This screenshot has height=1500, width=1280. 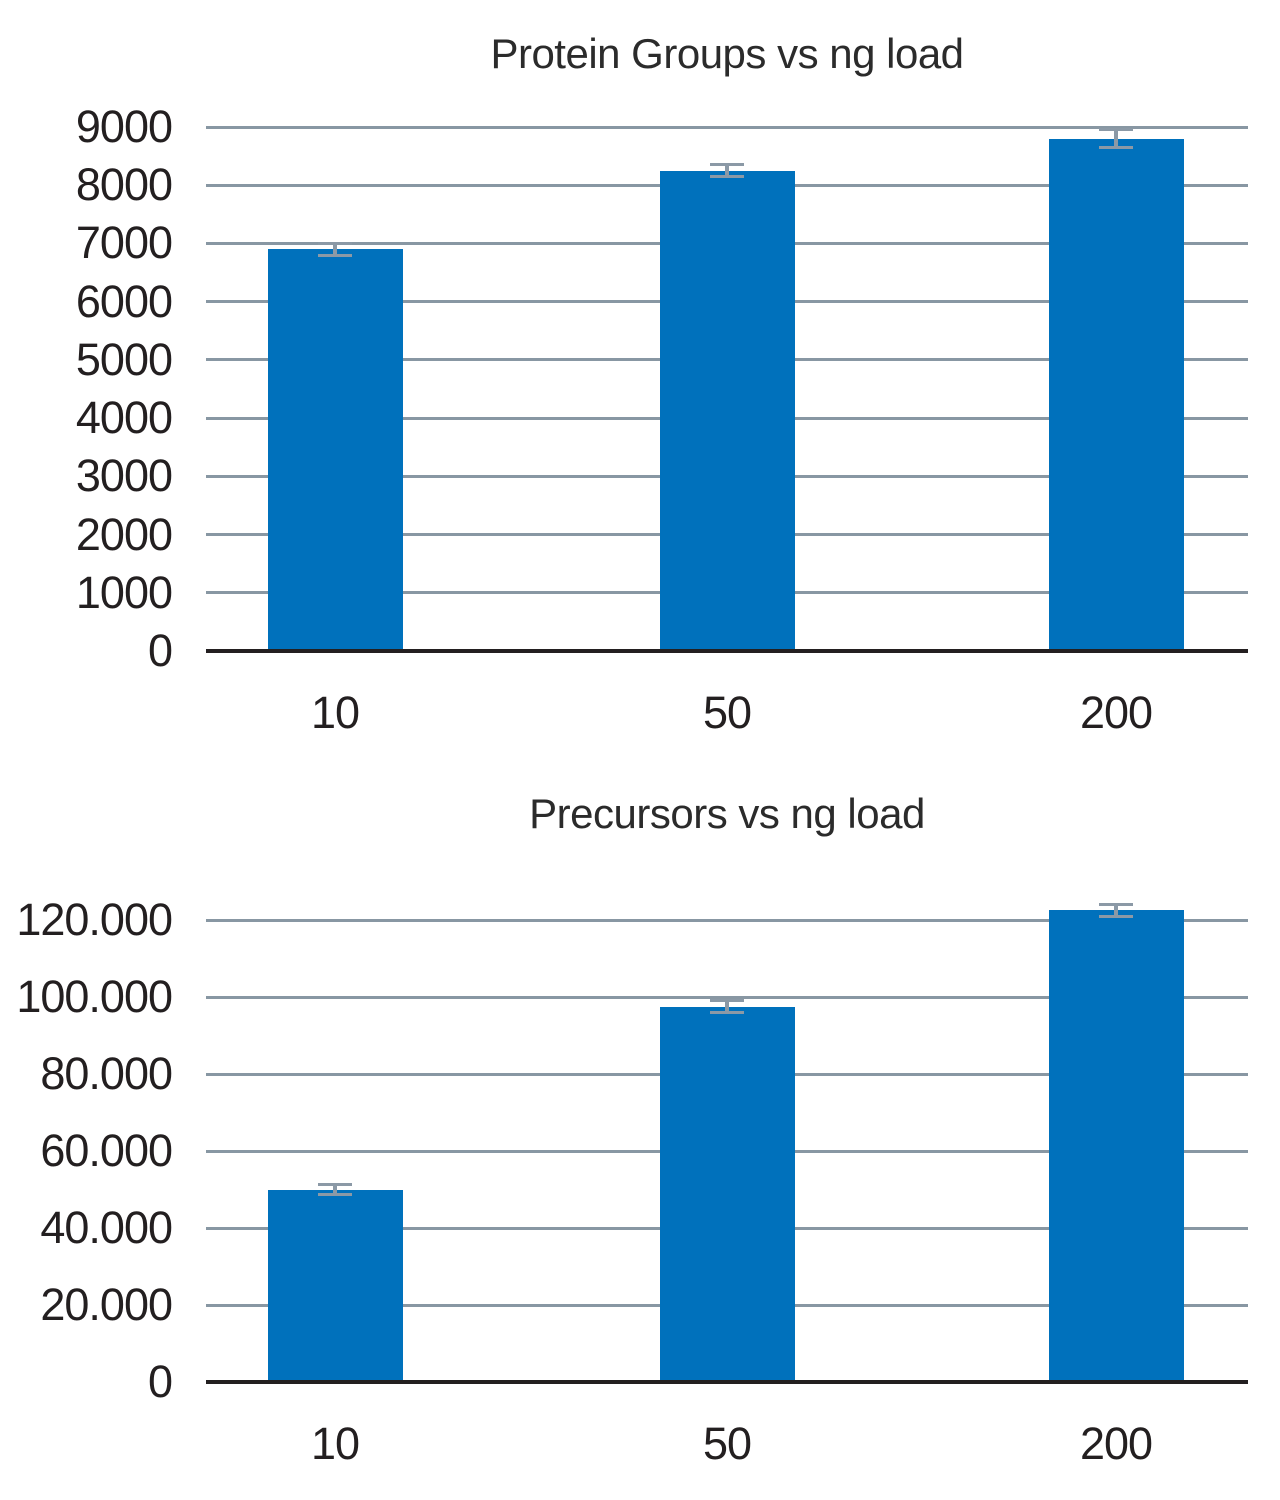 I want to click on y-tick-label: 6000, so click(x=124, y=301).